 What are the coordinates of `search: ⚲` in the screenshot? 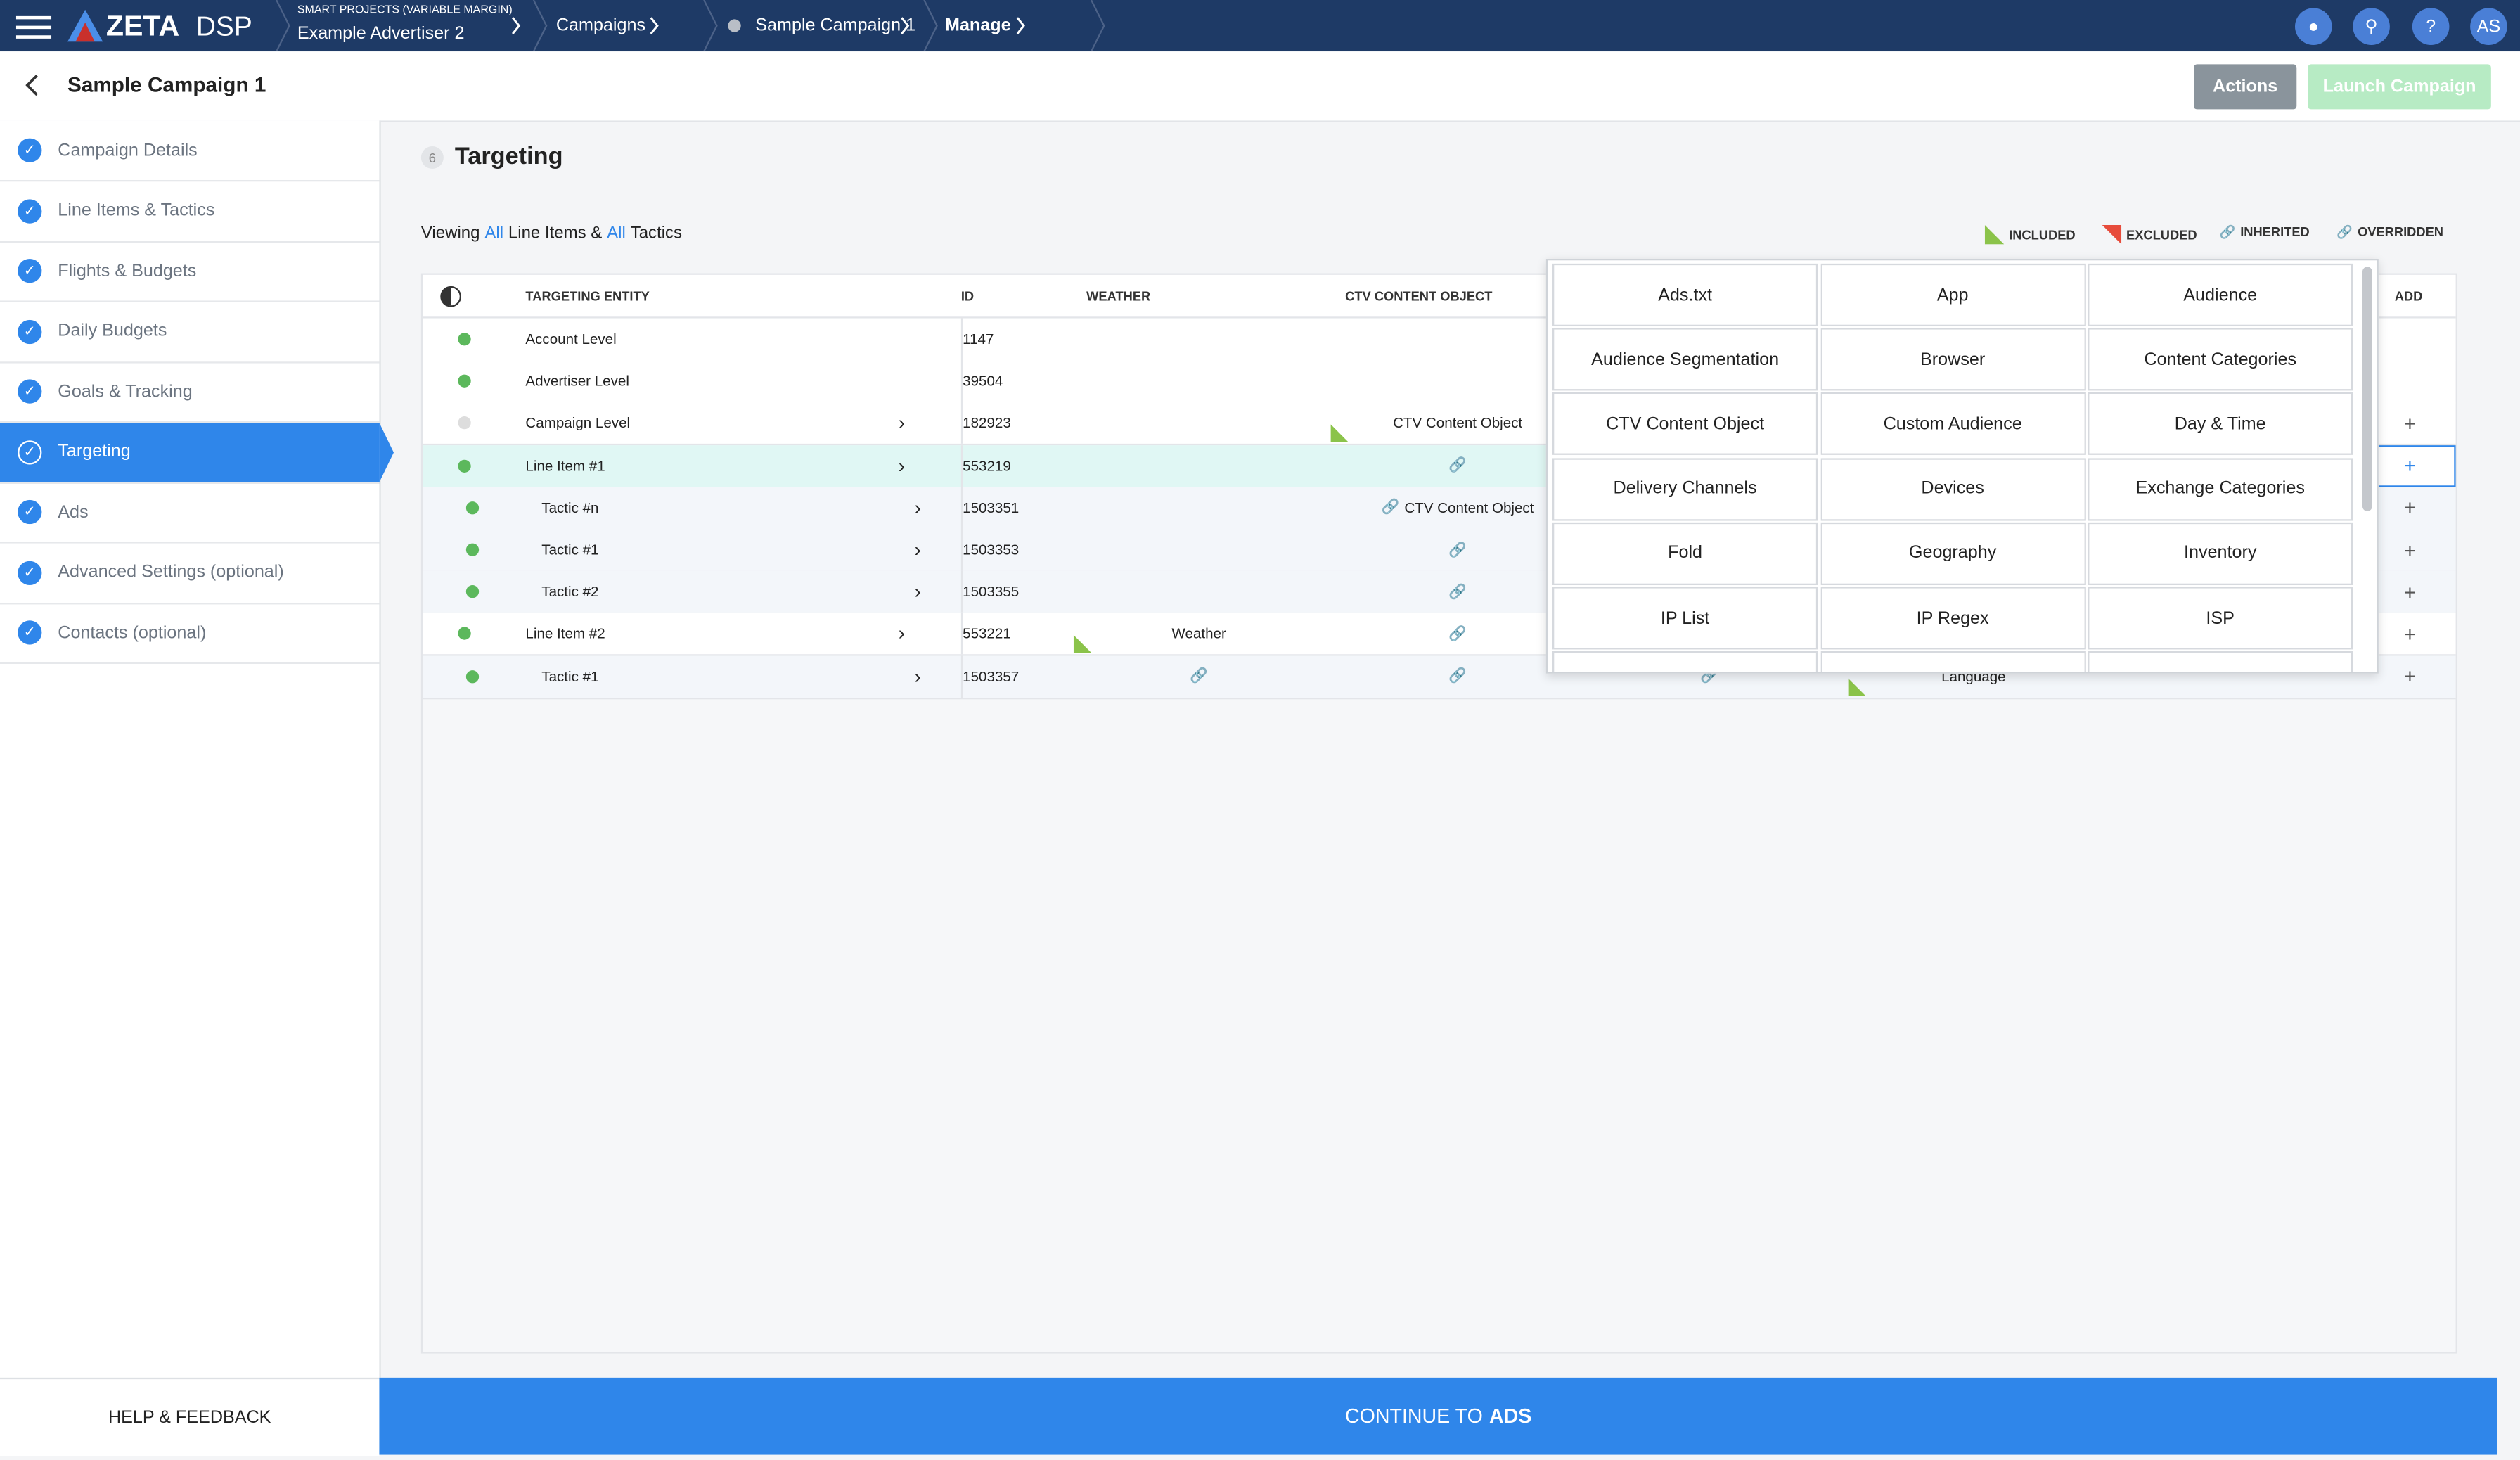 It's located at (2371, 26).